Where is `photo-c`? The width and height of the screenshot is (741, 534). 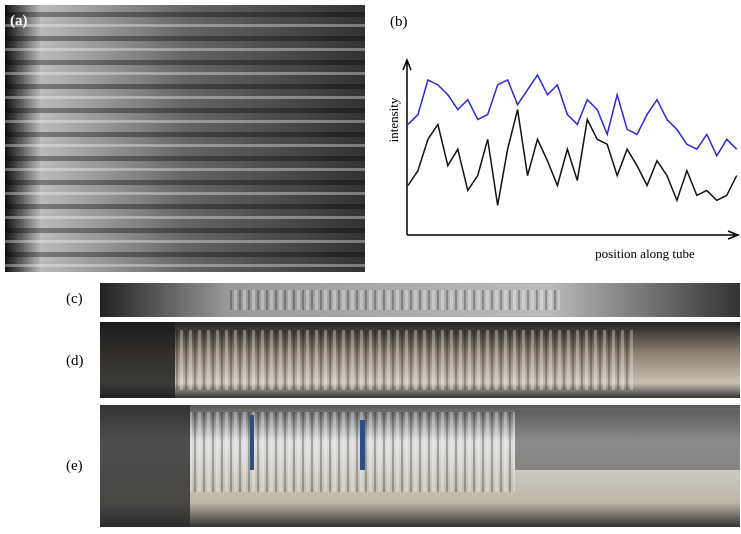
photo-c is located at coordinates (420, 300).